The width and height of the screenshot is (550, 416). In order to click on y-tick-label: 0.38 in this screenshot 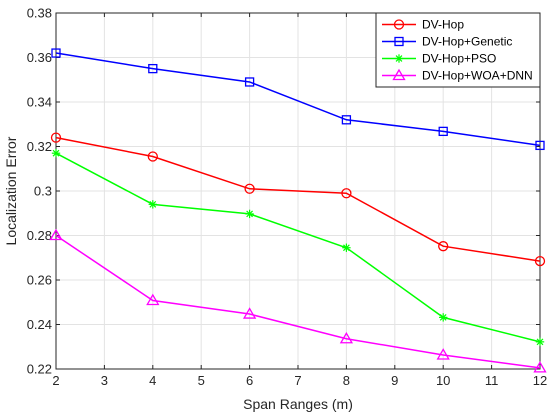, I will do `click(39, 13)`.